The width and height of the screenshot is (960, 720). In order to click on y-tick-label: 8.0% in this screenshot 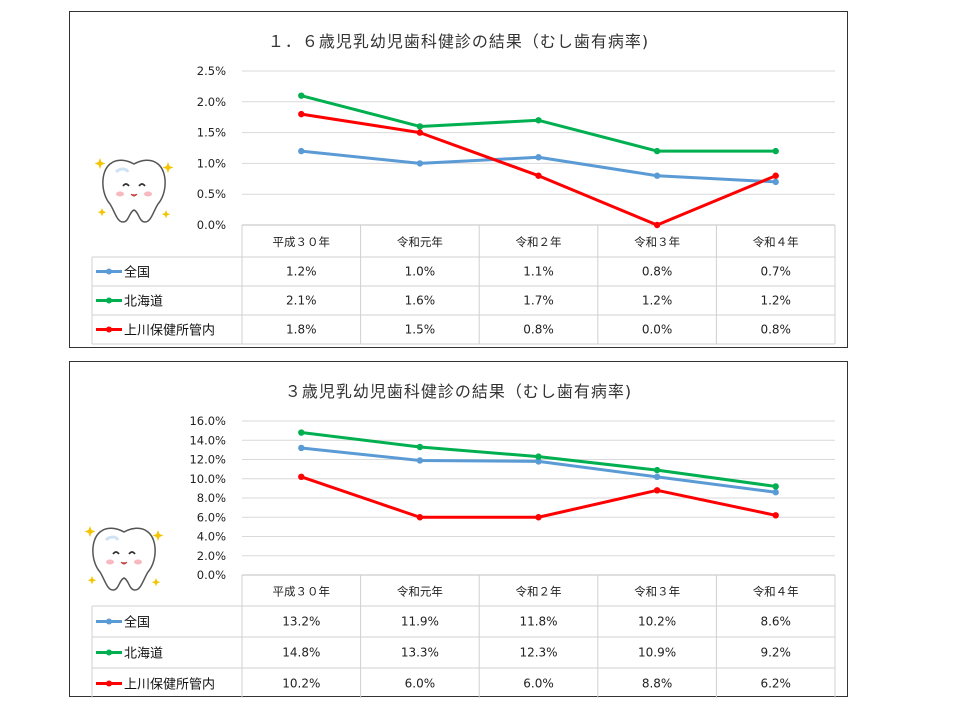, I will do `click(211, 498)`.